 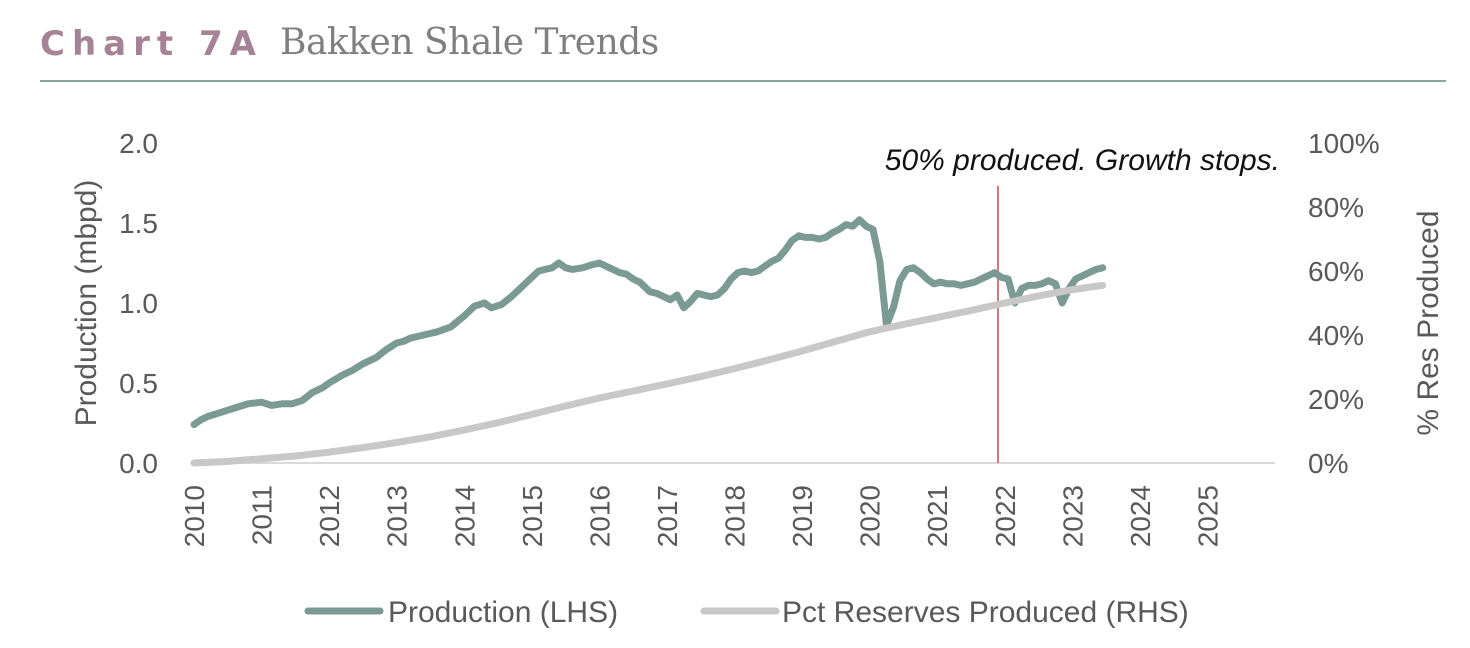 I want to click on y-tick-label: 1.5, so click(x=138, y=223).